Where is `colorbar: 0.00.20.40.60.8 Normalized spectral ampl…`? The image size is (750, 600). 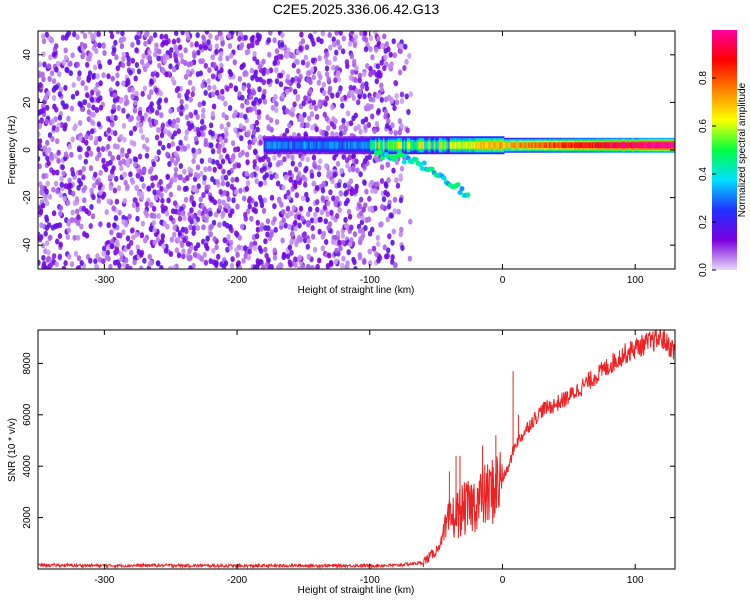 colorbar: 0.00.20.40.60.8 Normalized spectral ampl… is located at coordinates (723, 153).